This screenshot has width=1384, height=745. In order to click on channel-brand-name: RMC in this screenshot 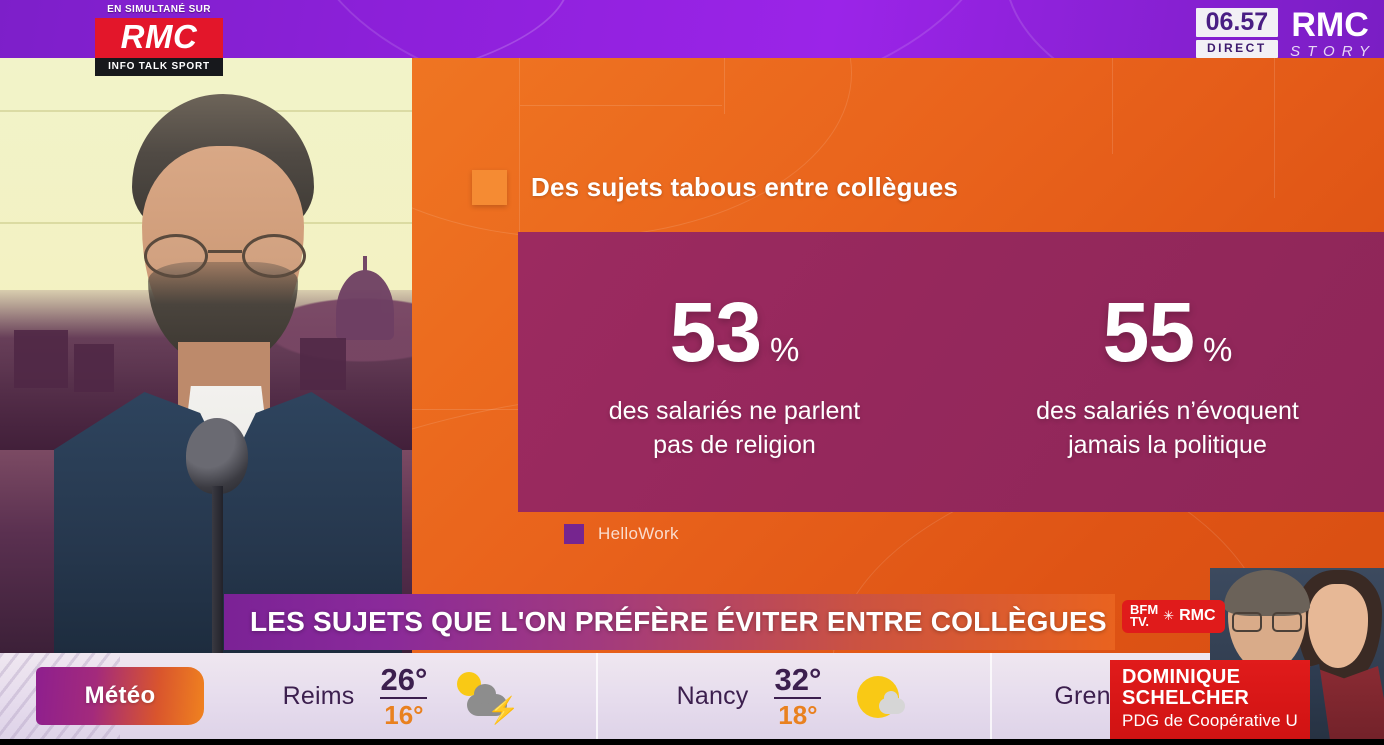, I will do `click(1330, 25)`.